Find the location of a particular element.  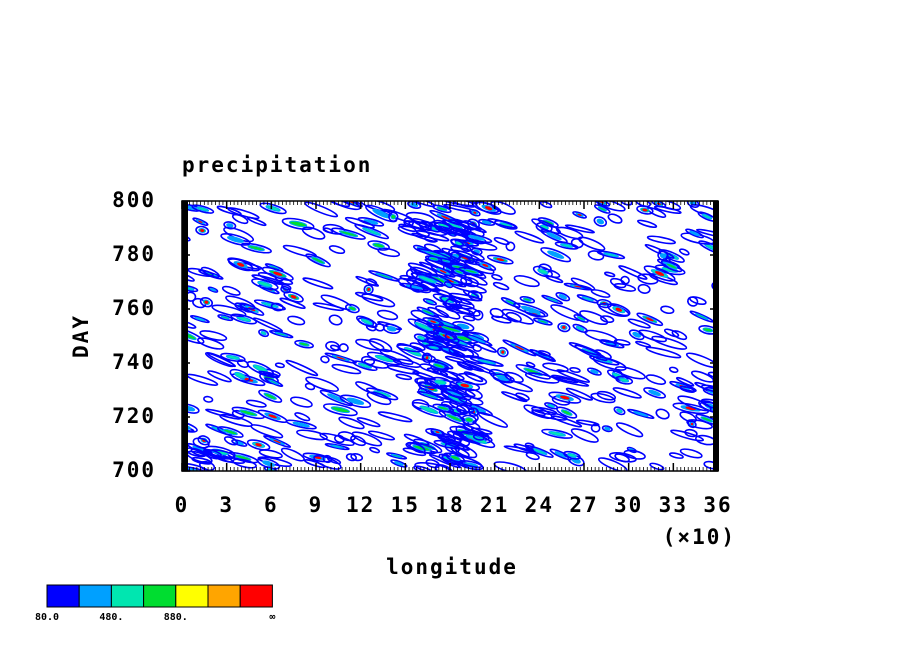

x-tick-label: 12 is located at coordinates (360, 505).